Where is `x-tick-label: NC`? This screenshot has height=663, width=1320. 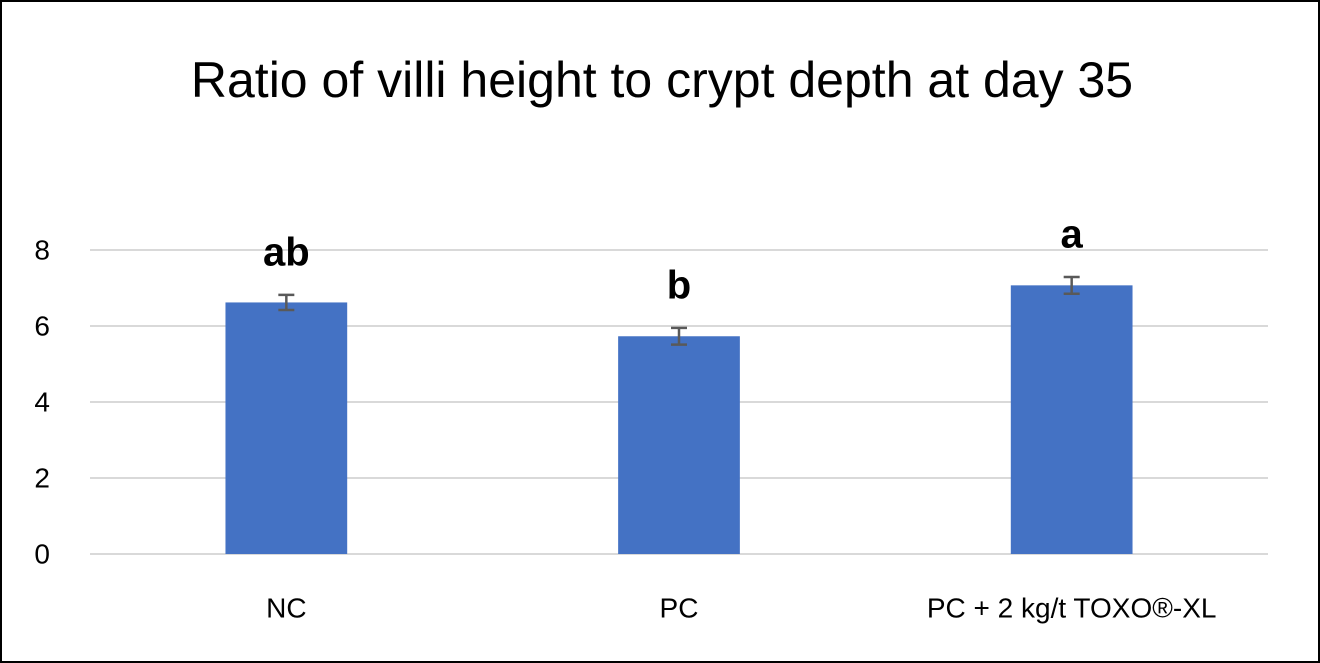
x-tick-label: NC is located at coordinates (286, 607).